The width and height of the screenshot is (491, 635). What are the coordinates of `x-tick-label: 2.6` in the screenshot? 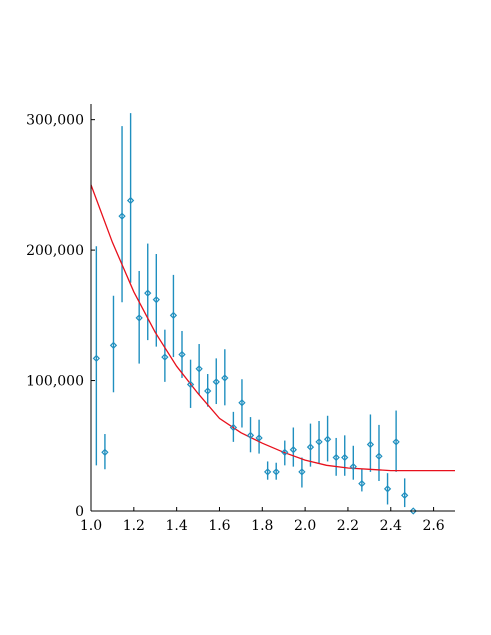 It's located at (433, 526).